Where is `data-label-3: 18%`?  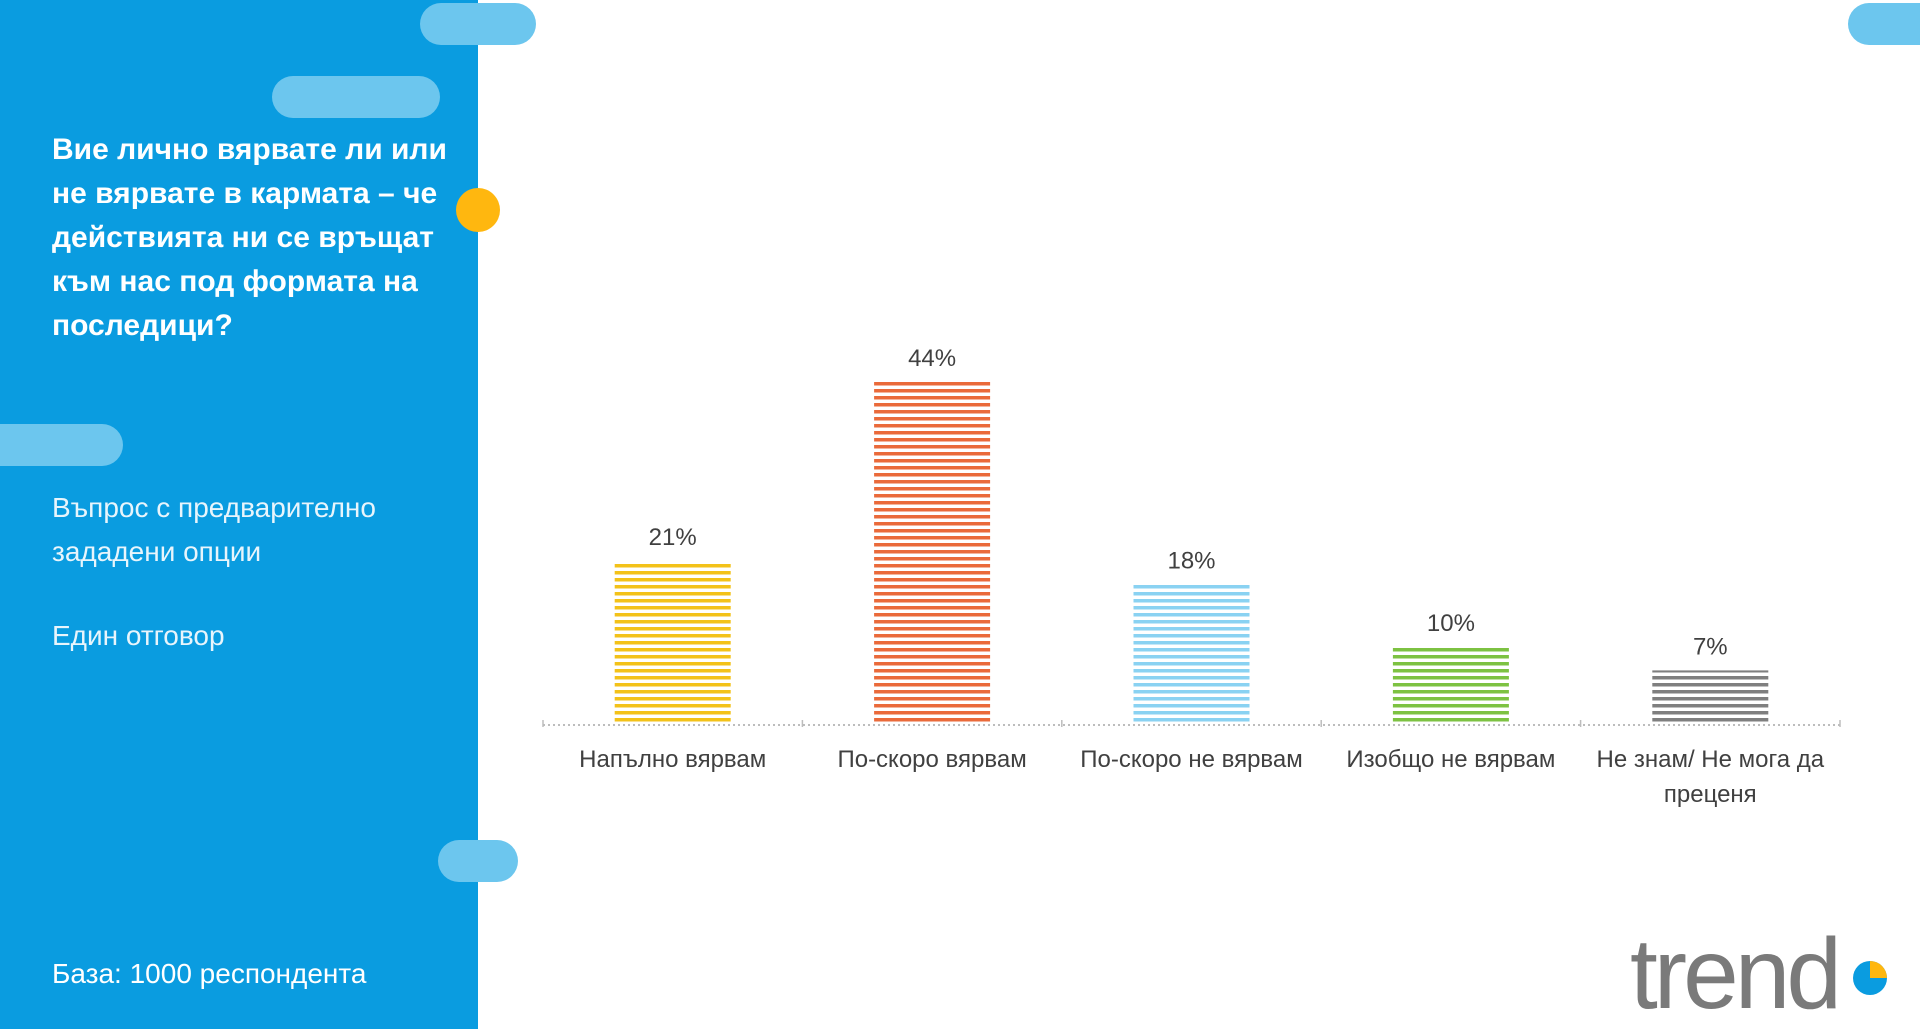 data-label-3: 18% is located at coordinates (1191, 561).